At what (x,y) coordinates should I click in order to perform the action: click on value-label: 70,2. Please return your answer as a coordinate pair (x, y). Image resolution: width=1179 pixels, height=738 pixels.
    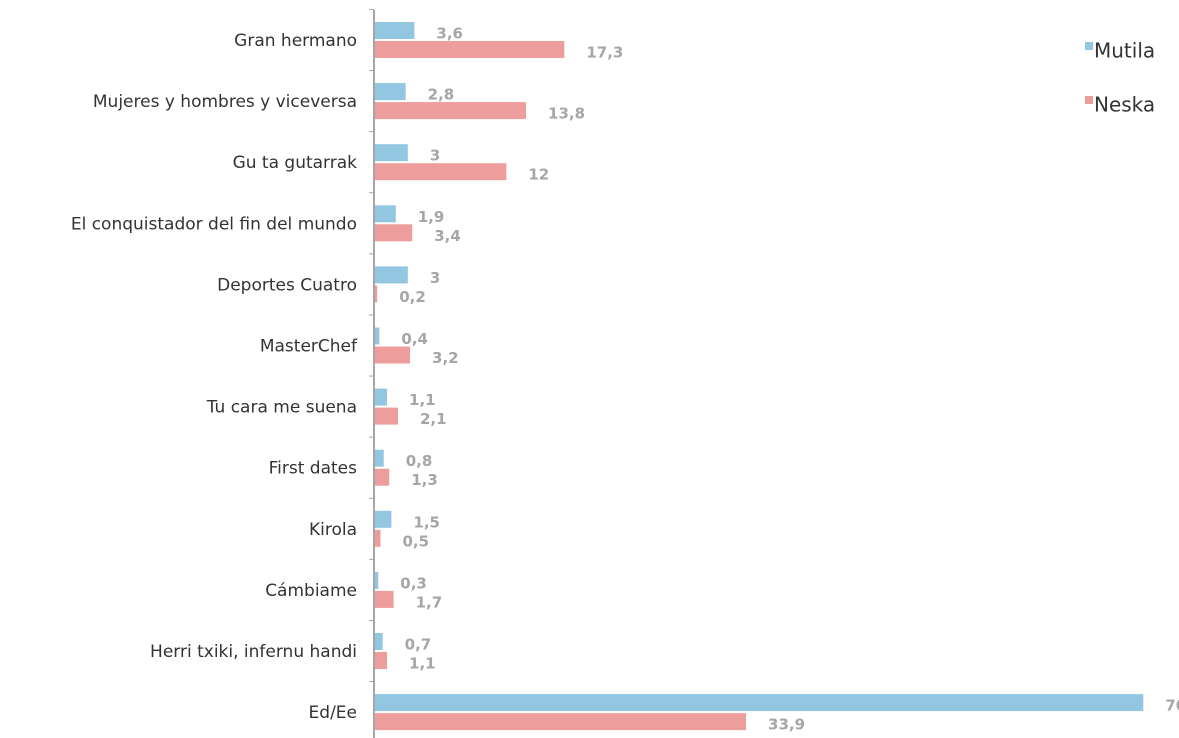
    Looking at the image, I should click on (1172, 706).